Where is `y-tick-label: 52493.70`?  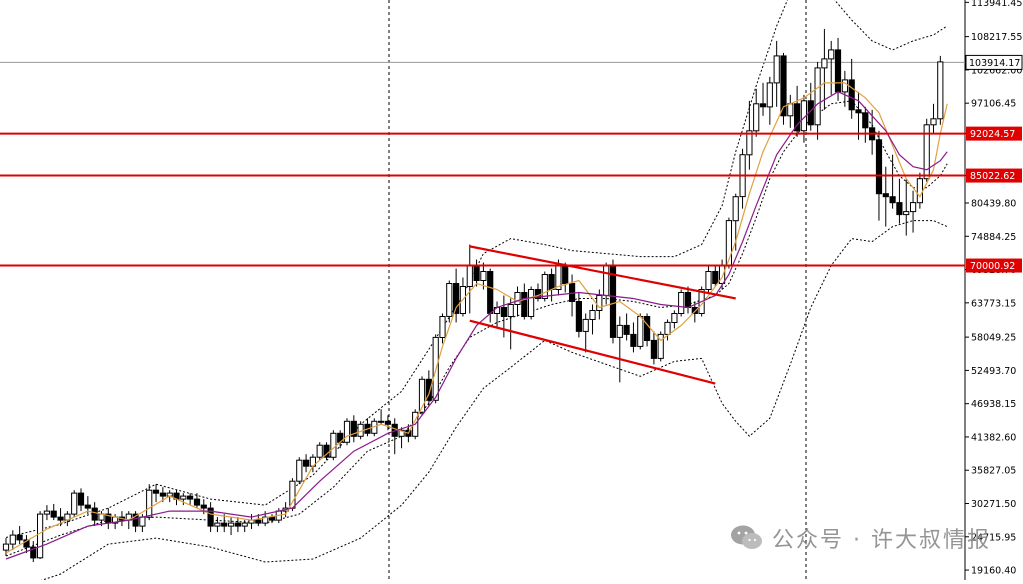
y-tick-label: 52493.70 is located at coordinates (993, 371).